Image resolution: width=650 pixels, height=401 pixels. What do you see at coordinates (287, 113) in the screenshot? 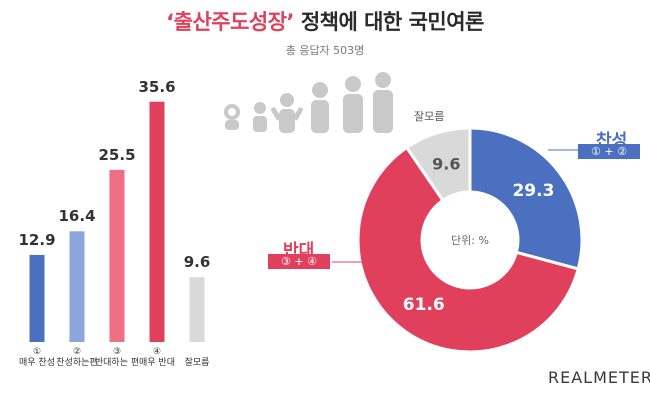
I see `child-icon` at bounding box center [287, 113].